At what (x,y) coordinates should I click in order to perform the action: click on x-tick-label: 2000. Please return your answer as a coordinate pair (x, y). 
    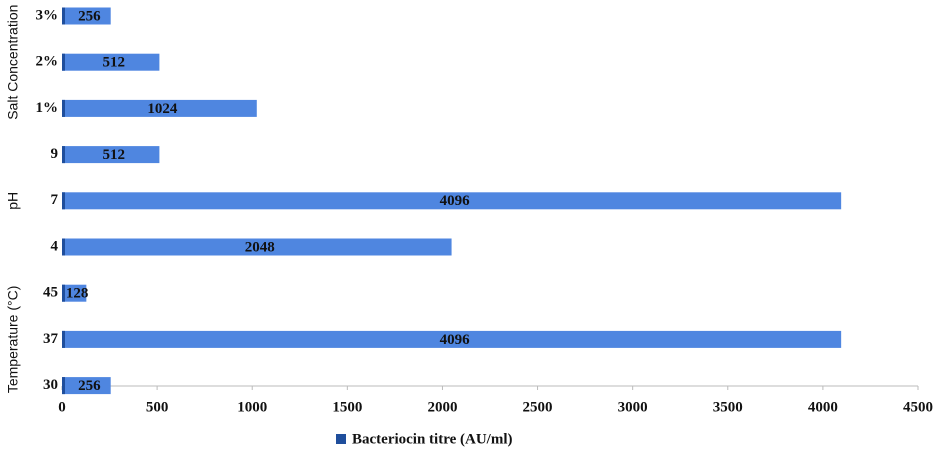
    Looking at the image, I should click on (442, 407).